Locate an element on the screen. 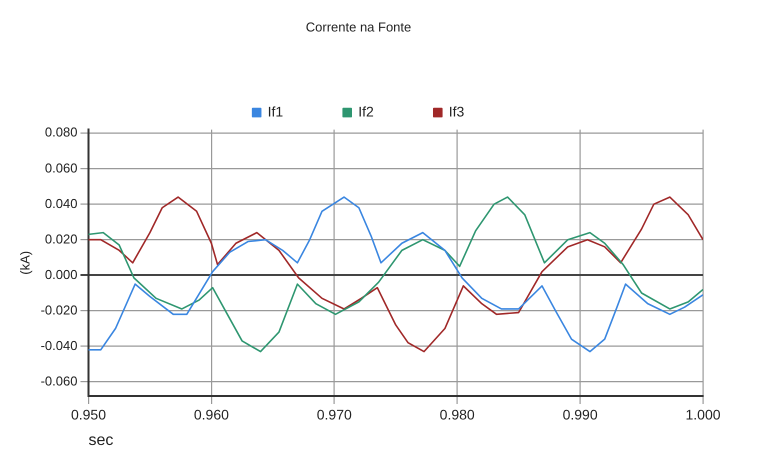 This screenshot has width=761, height=462. chart-title: Corrente na Fonte is located at coordinates (359, 26).